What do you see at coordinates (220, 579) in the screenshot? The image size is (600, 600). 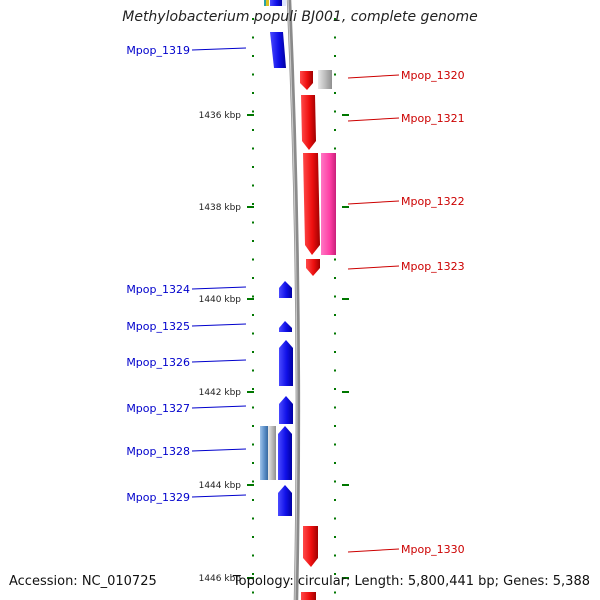 I see `scale-tick-label: 1446 kbp` at bounding box center [220, 579].